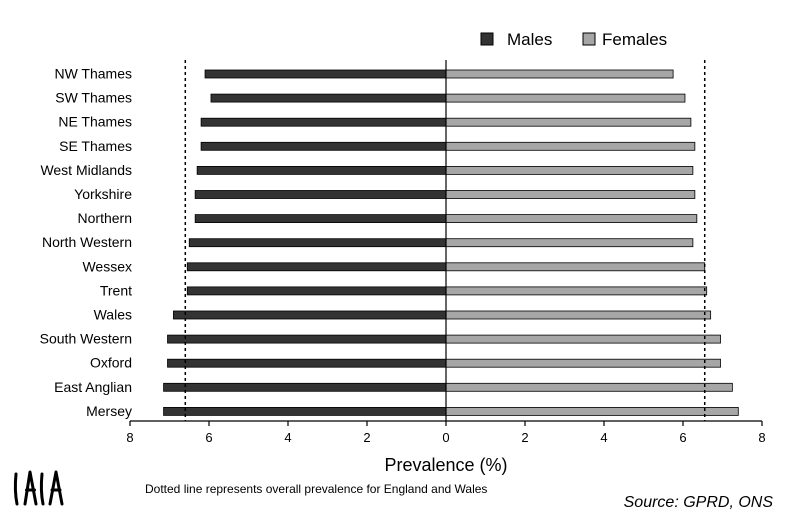  I want to click on category-label: West Midlands, so click(86, 170).